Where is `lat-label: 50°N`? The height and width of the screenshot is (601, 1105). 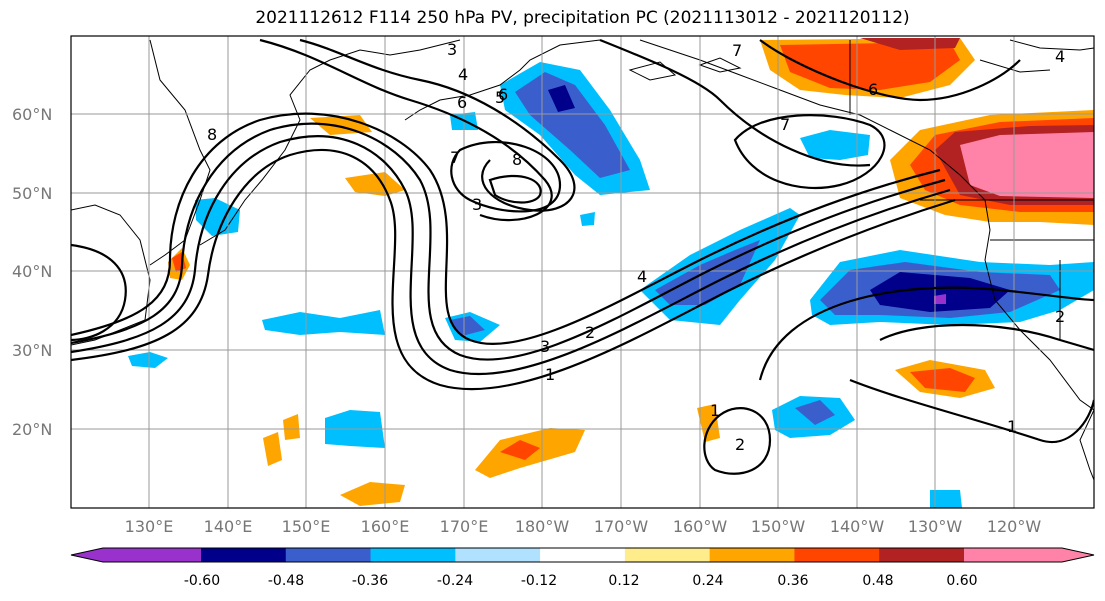
lat-label: 50°N is located at coordinates (32, 193).